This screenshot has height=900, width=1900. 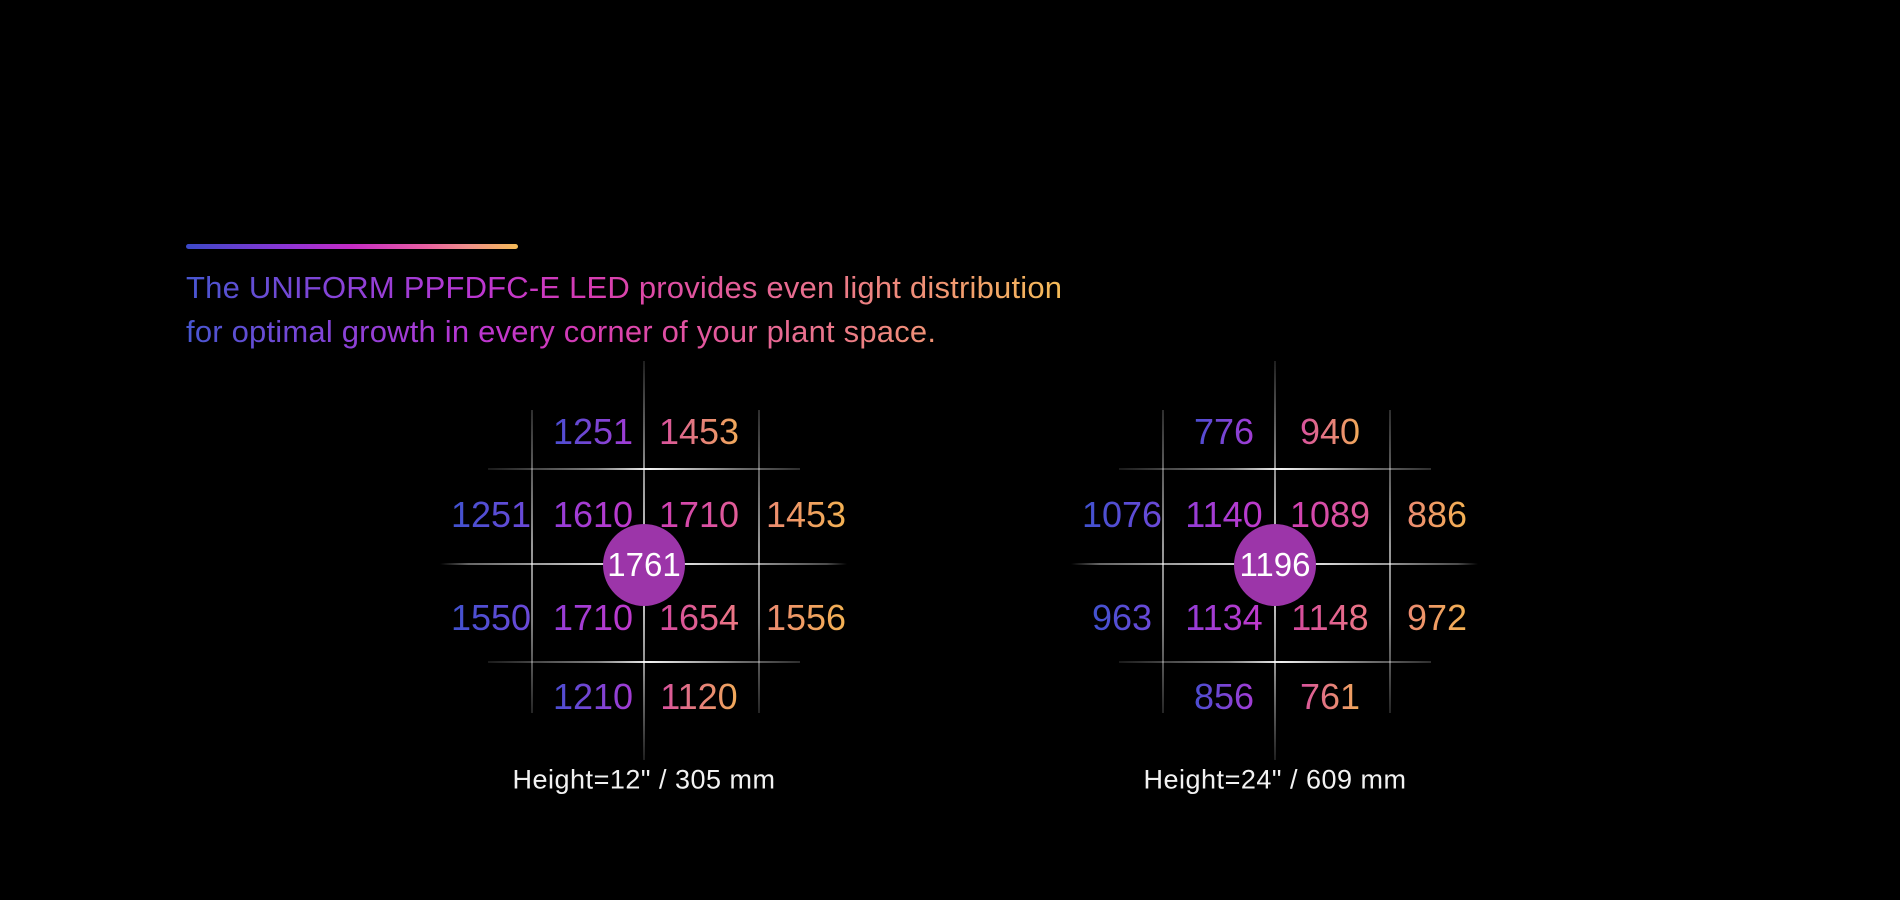 I want to click on ppfd-value: 761, so click(x=1330, y=696).